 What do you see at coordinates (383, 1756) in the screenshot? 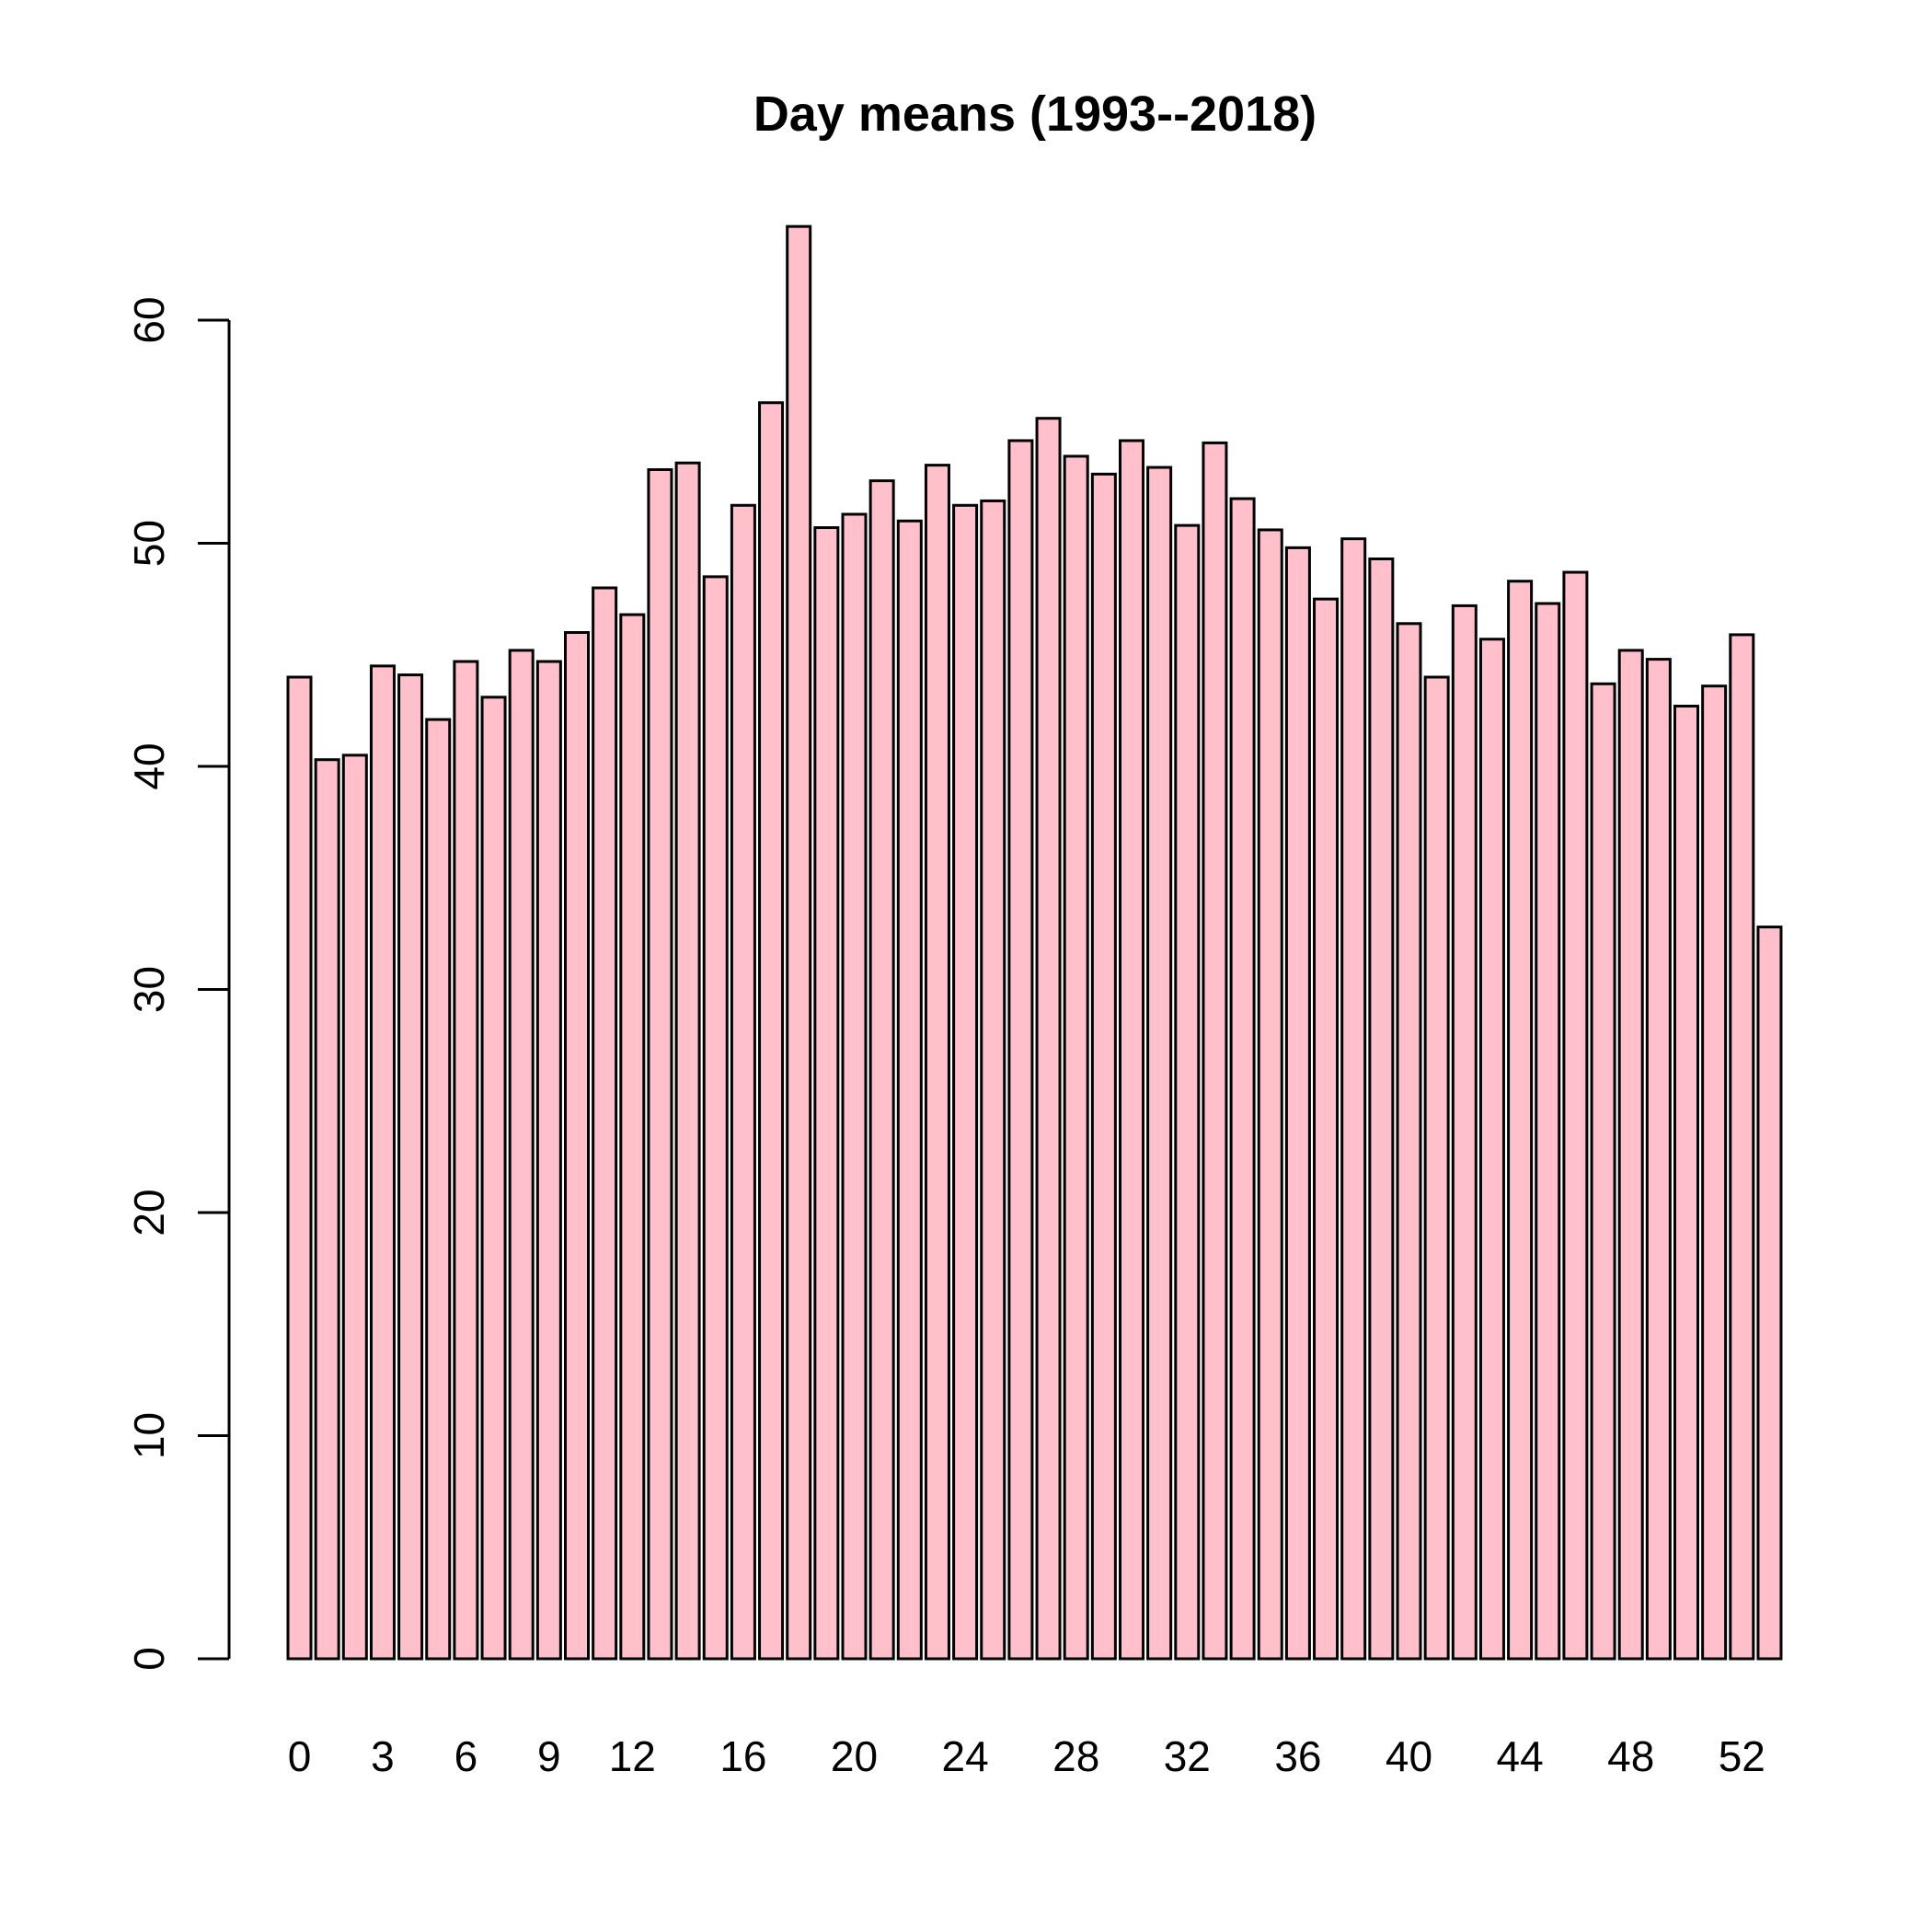
I see `x-tick-label-3: 3` at bounding box center [383, 1756].